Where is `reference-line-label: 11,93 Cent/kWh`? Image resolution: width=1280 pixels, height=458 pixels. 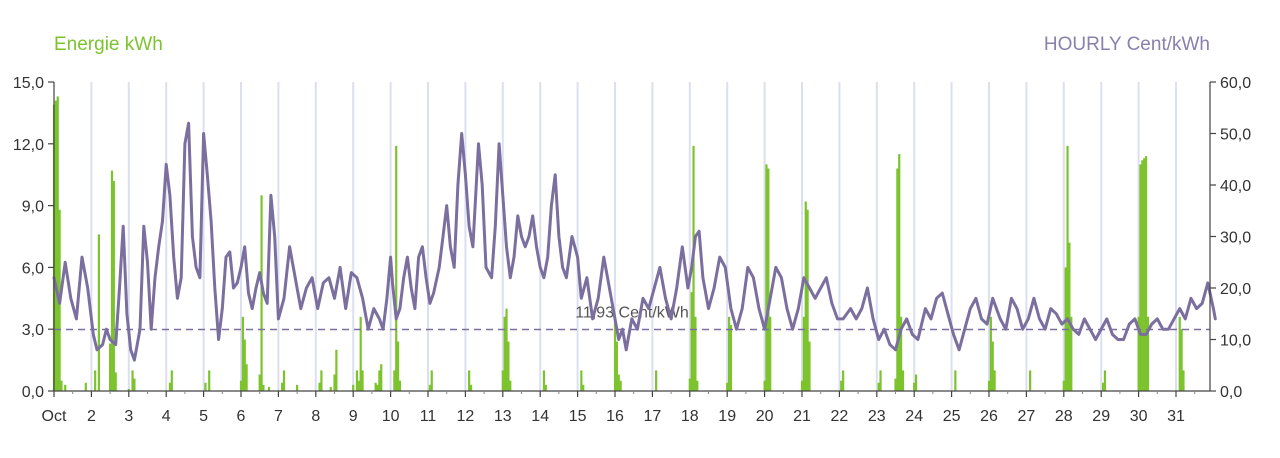 reference-line-label: 11,93 Cent/kWh is located at coordinates (632, 313).